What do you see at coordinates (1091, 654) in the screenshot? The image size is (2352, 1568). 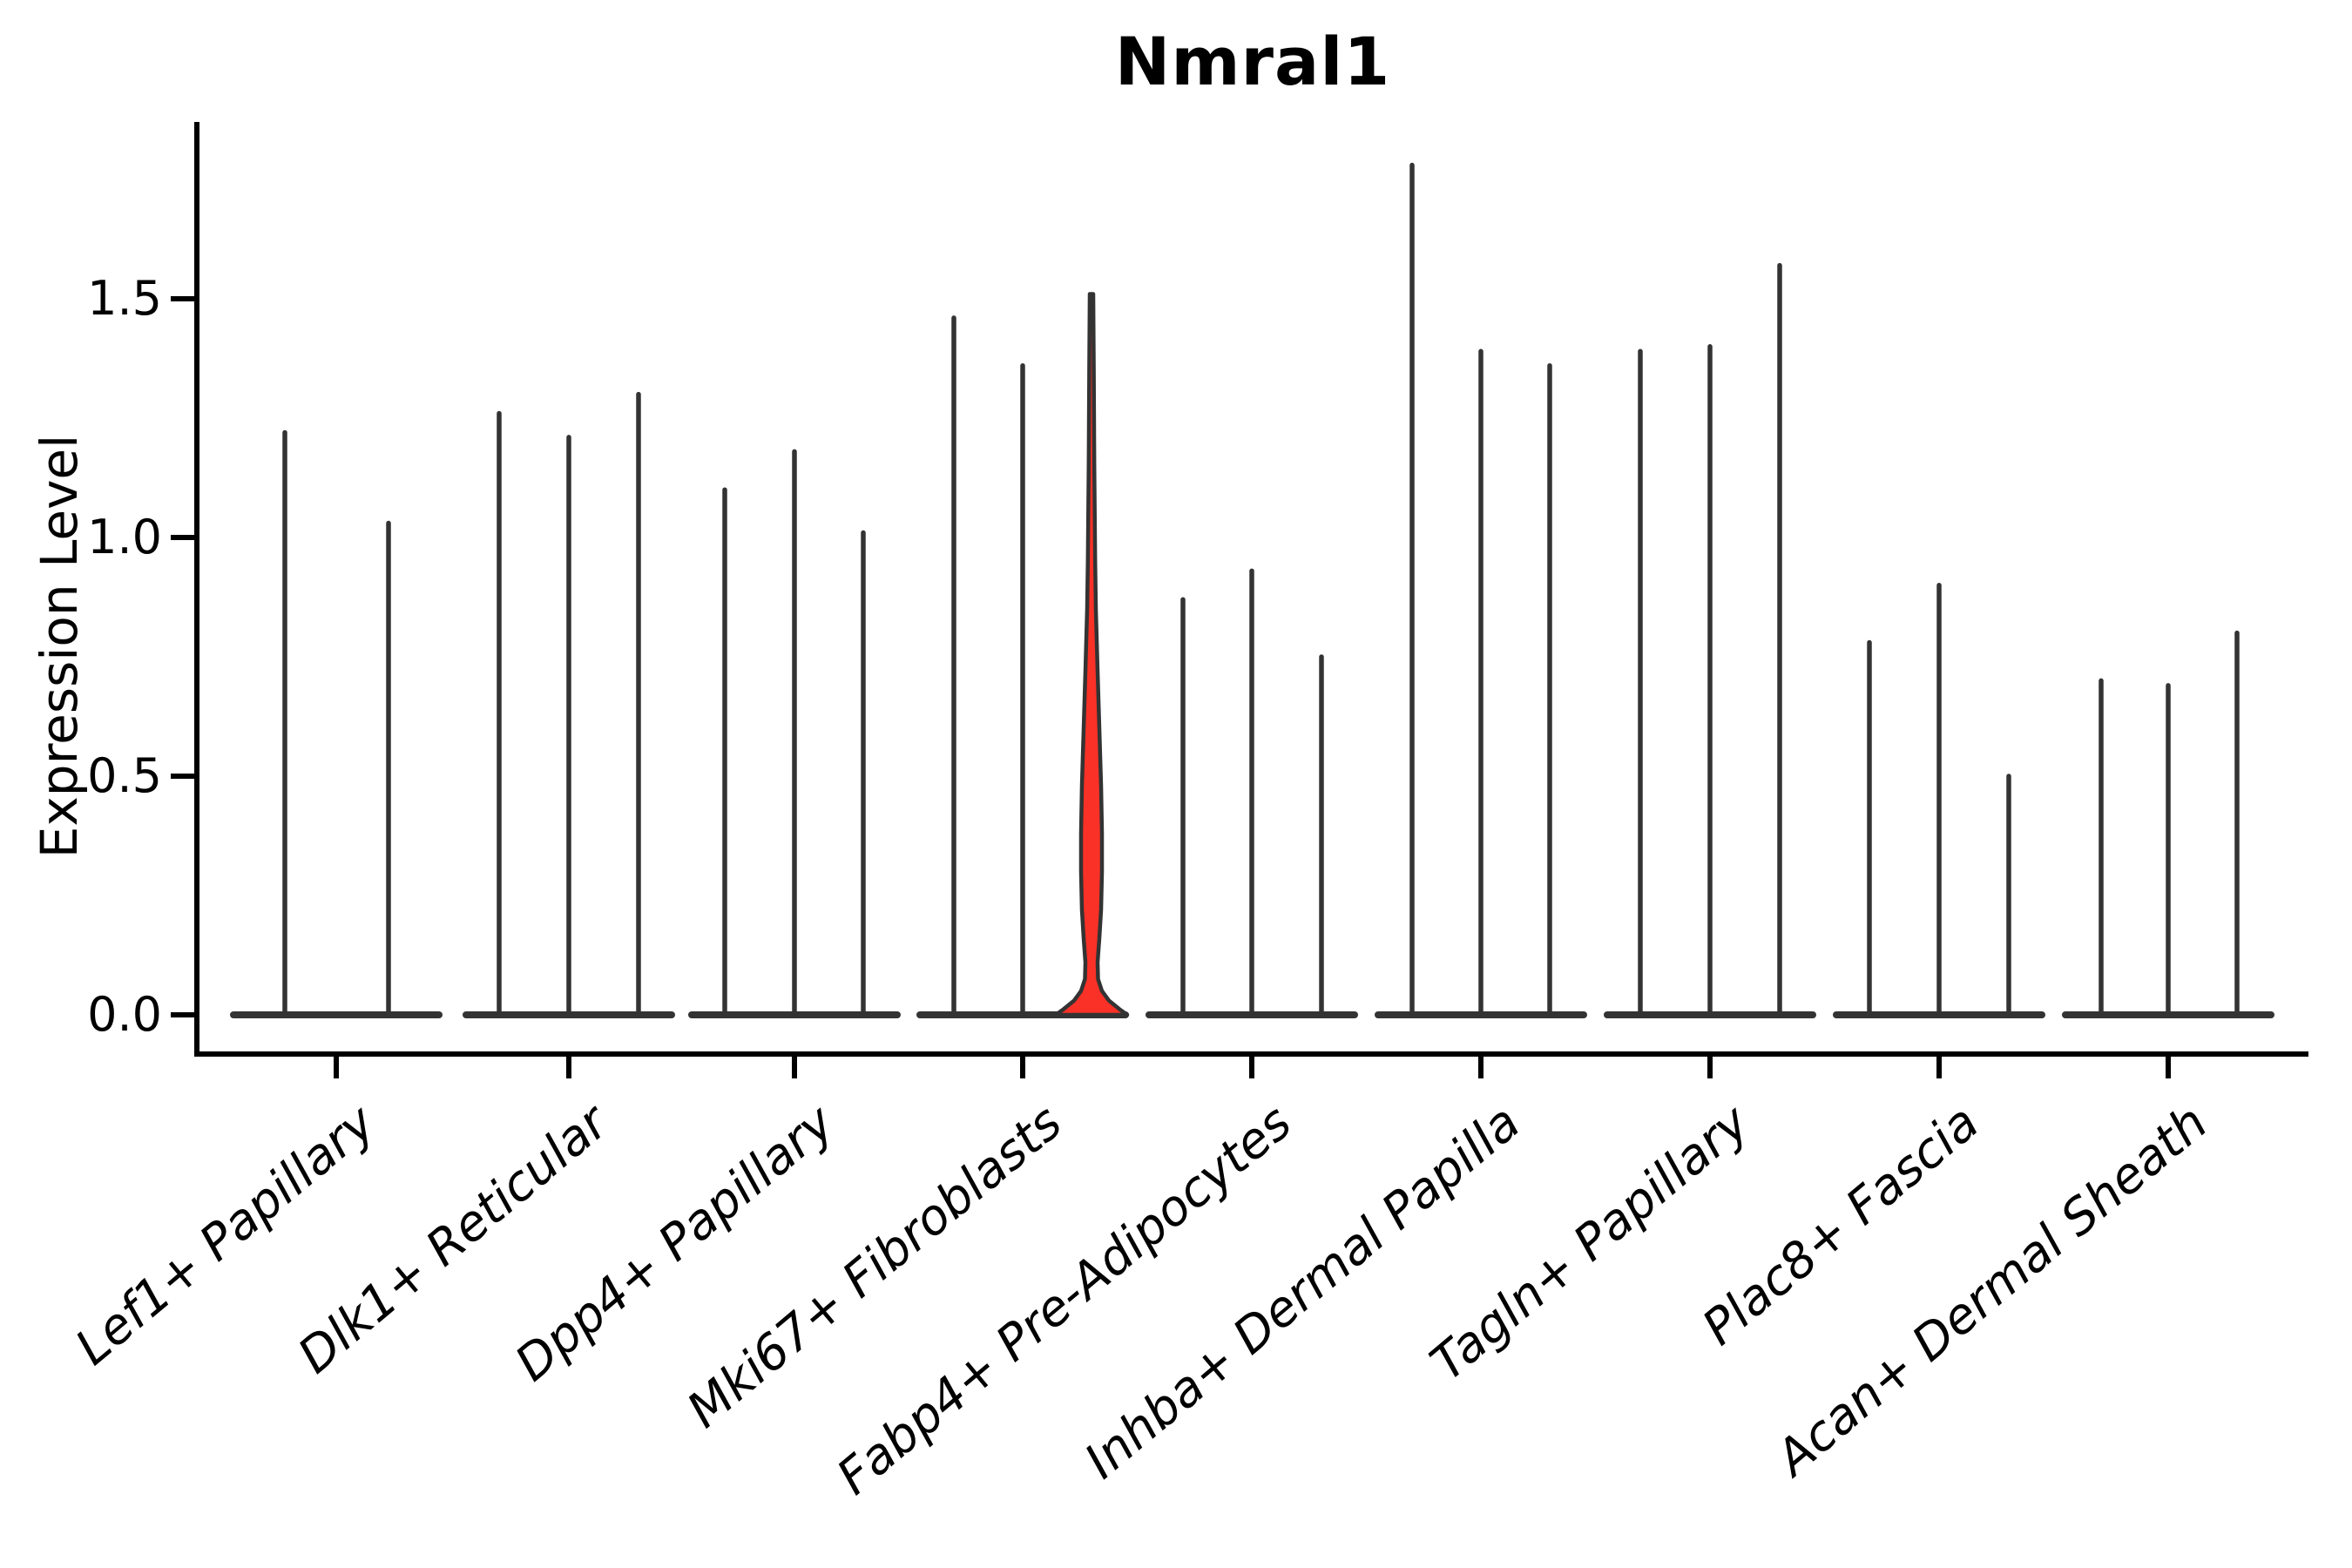 I see `highlighted-violin` at bounding box center [1091, 654].